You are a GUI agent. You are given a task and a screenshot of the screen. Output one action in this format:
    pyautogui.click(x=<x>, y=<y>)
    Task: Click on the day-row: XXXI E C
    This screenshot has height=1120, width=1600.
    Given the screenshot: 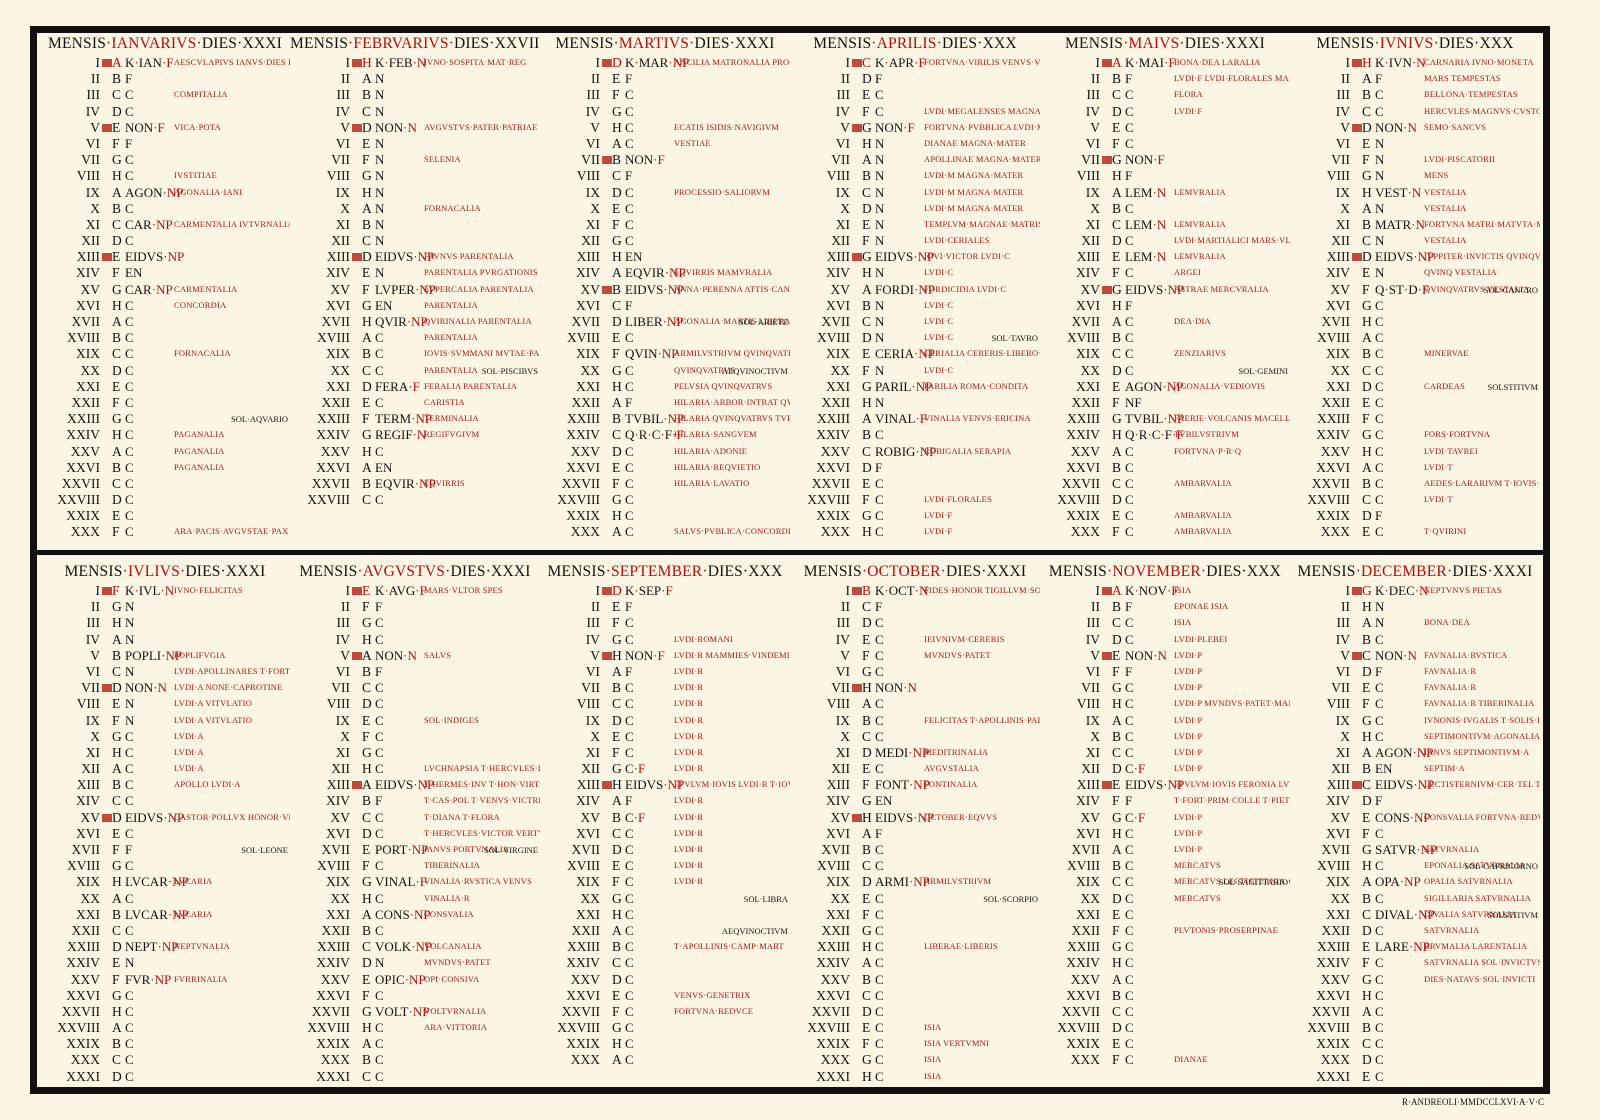 What is the action you would take?
    pyautogui.click(x=1415, y=1077)
    